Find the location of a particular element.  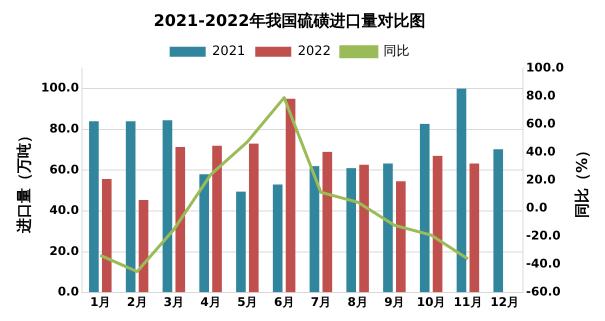

y2-tick-label: -40.0 is located at coordinates (543, 263).